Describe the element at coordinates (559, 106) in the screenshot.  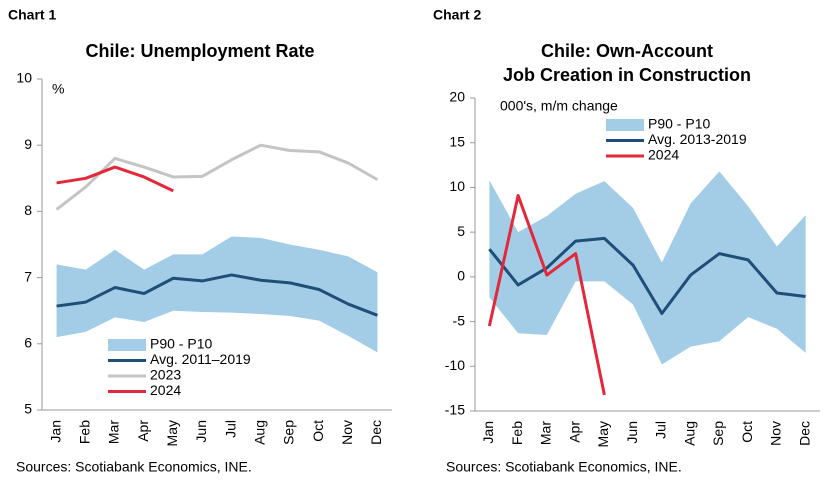
I see `unit-label: 000's, m/m change` at that location.